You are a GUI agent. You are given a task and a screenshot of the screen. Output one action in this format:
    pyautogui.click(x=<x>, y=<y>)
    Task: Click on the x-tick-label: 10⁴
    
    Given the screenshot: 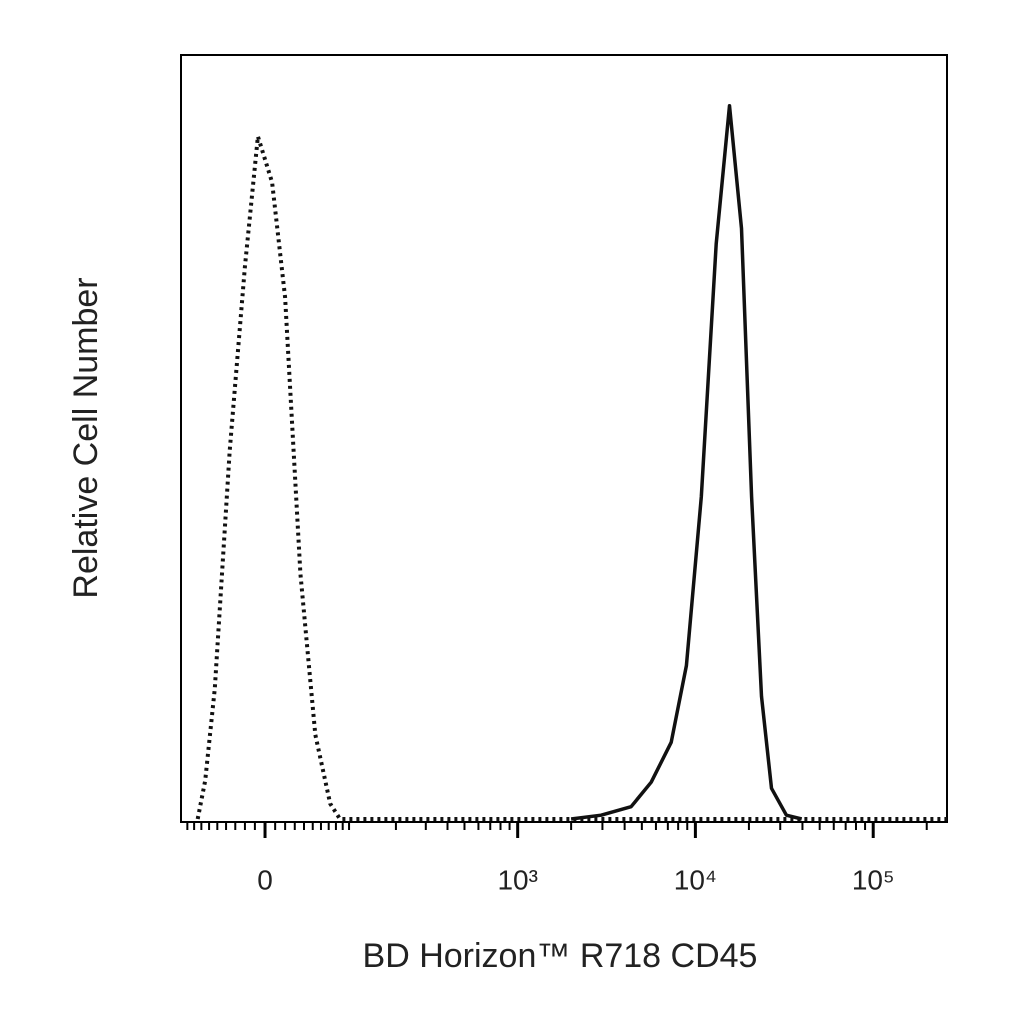 What is the action you would take?
    pyautogui.click(x=695, y=879)
    